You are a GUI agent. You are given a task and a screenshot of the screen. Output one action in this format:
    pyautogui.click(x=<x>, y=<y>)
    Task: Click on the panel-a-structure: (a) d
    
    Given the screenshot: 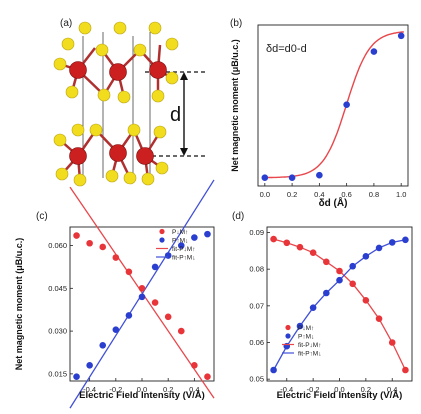 What is the action you would take?
    pyautogui.click(x=129, y=102)
    